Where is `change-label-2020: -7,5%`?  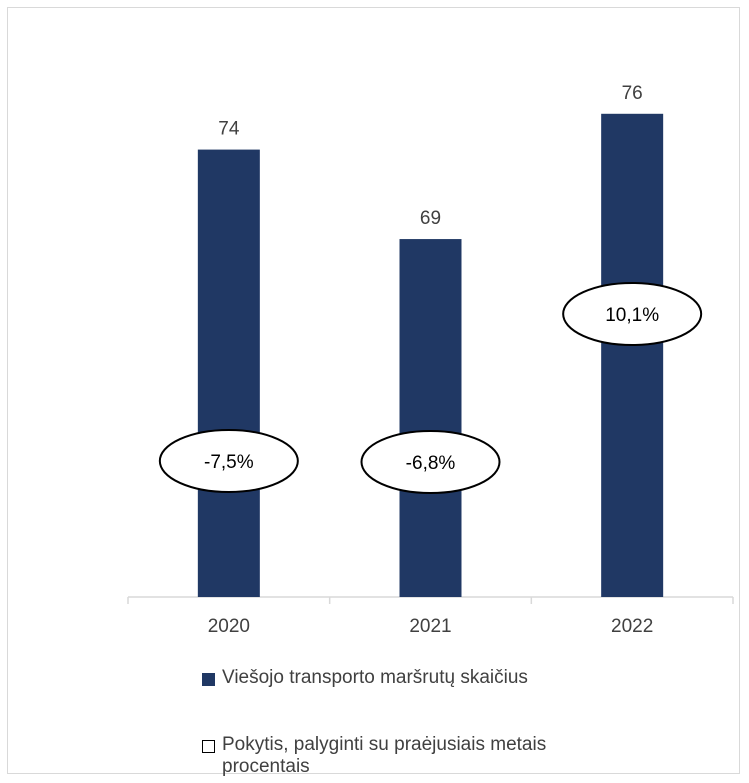 change-label-2020: -7,5% is located at coordinates (229, 462).